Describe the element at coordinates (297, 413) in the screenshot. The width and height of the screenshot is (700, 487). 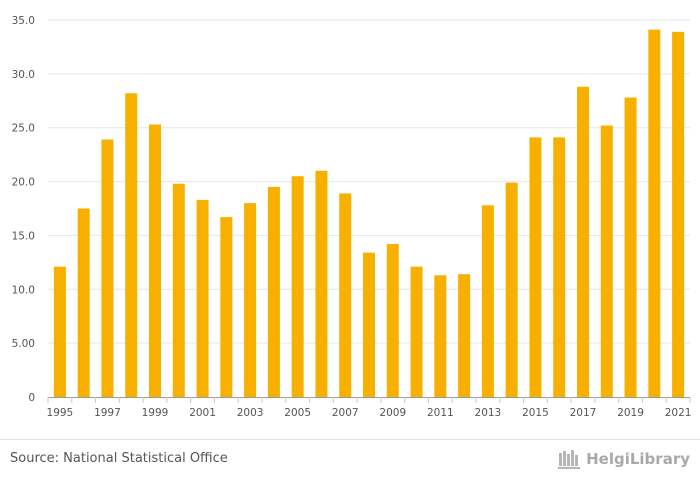
I see `x-tick-label: 2005` at that location.